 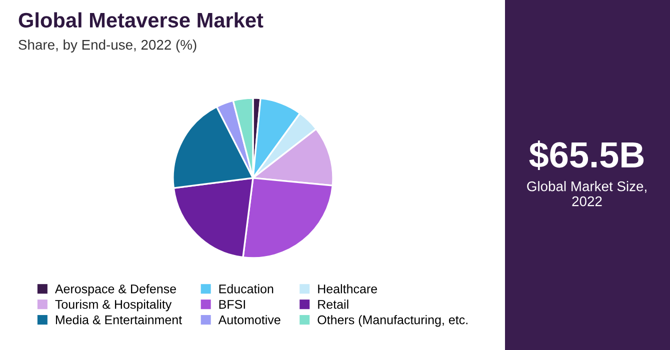 I want to click on legend-label: Others (Manufacturing, etc., so click(x=393, y=321).